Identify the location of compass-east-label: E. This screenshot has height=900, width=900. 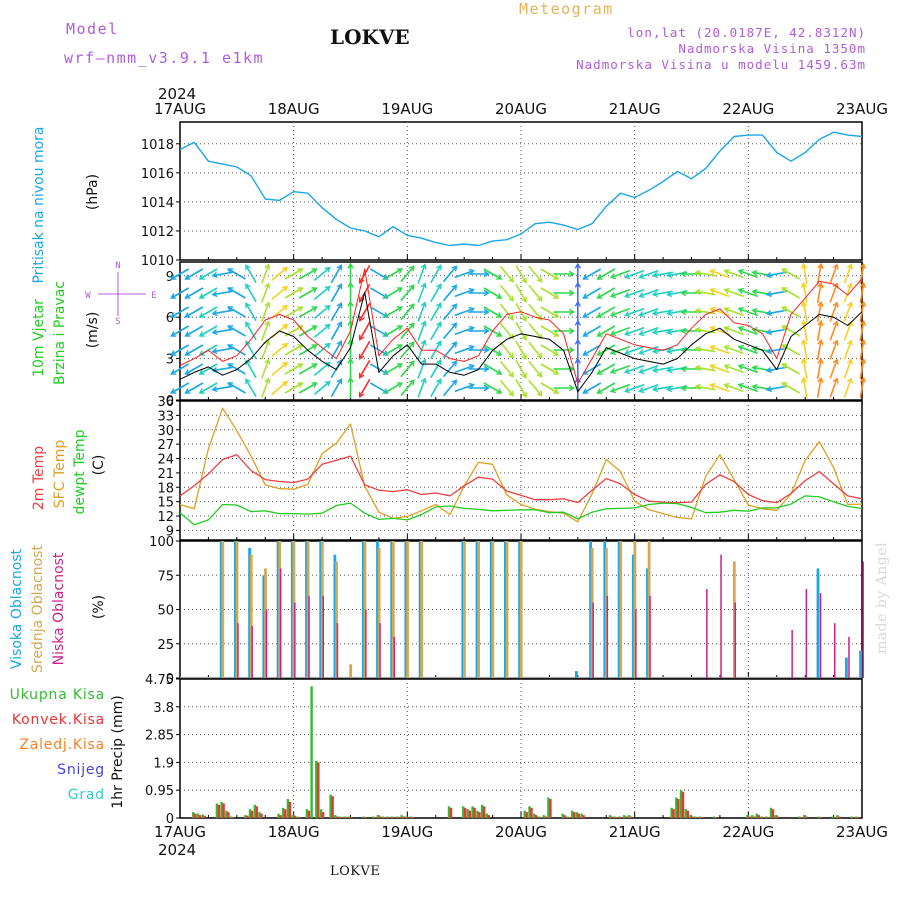
(153, 296).